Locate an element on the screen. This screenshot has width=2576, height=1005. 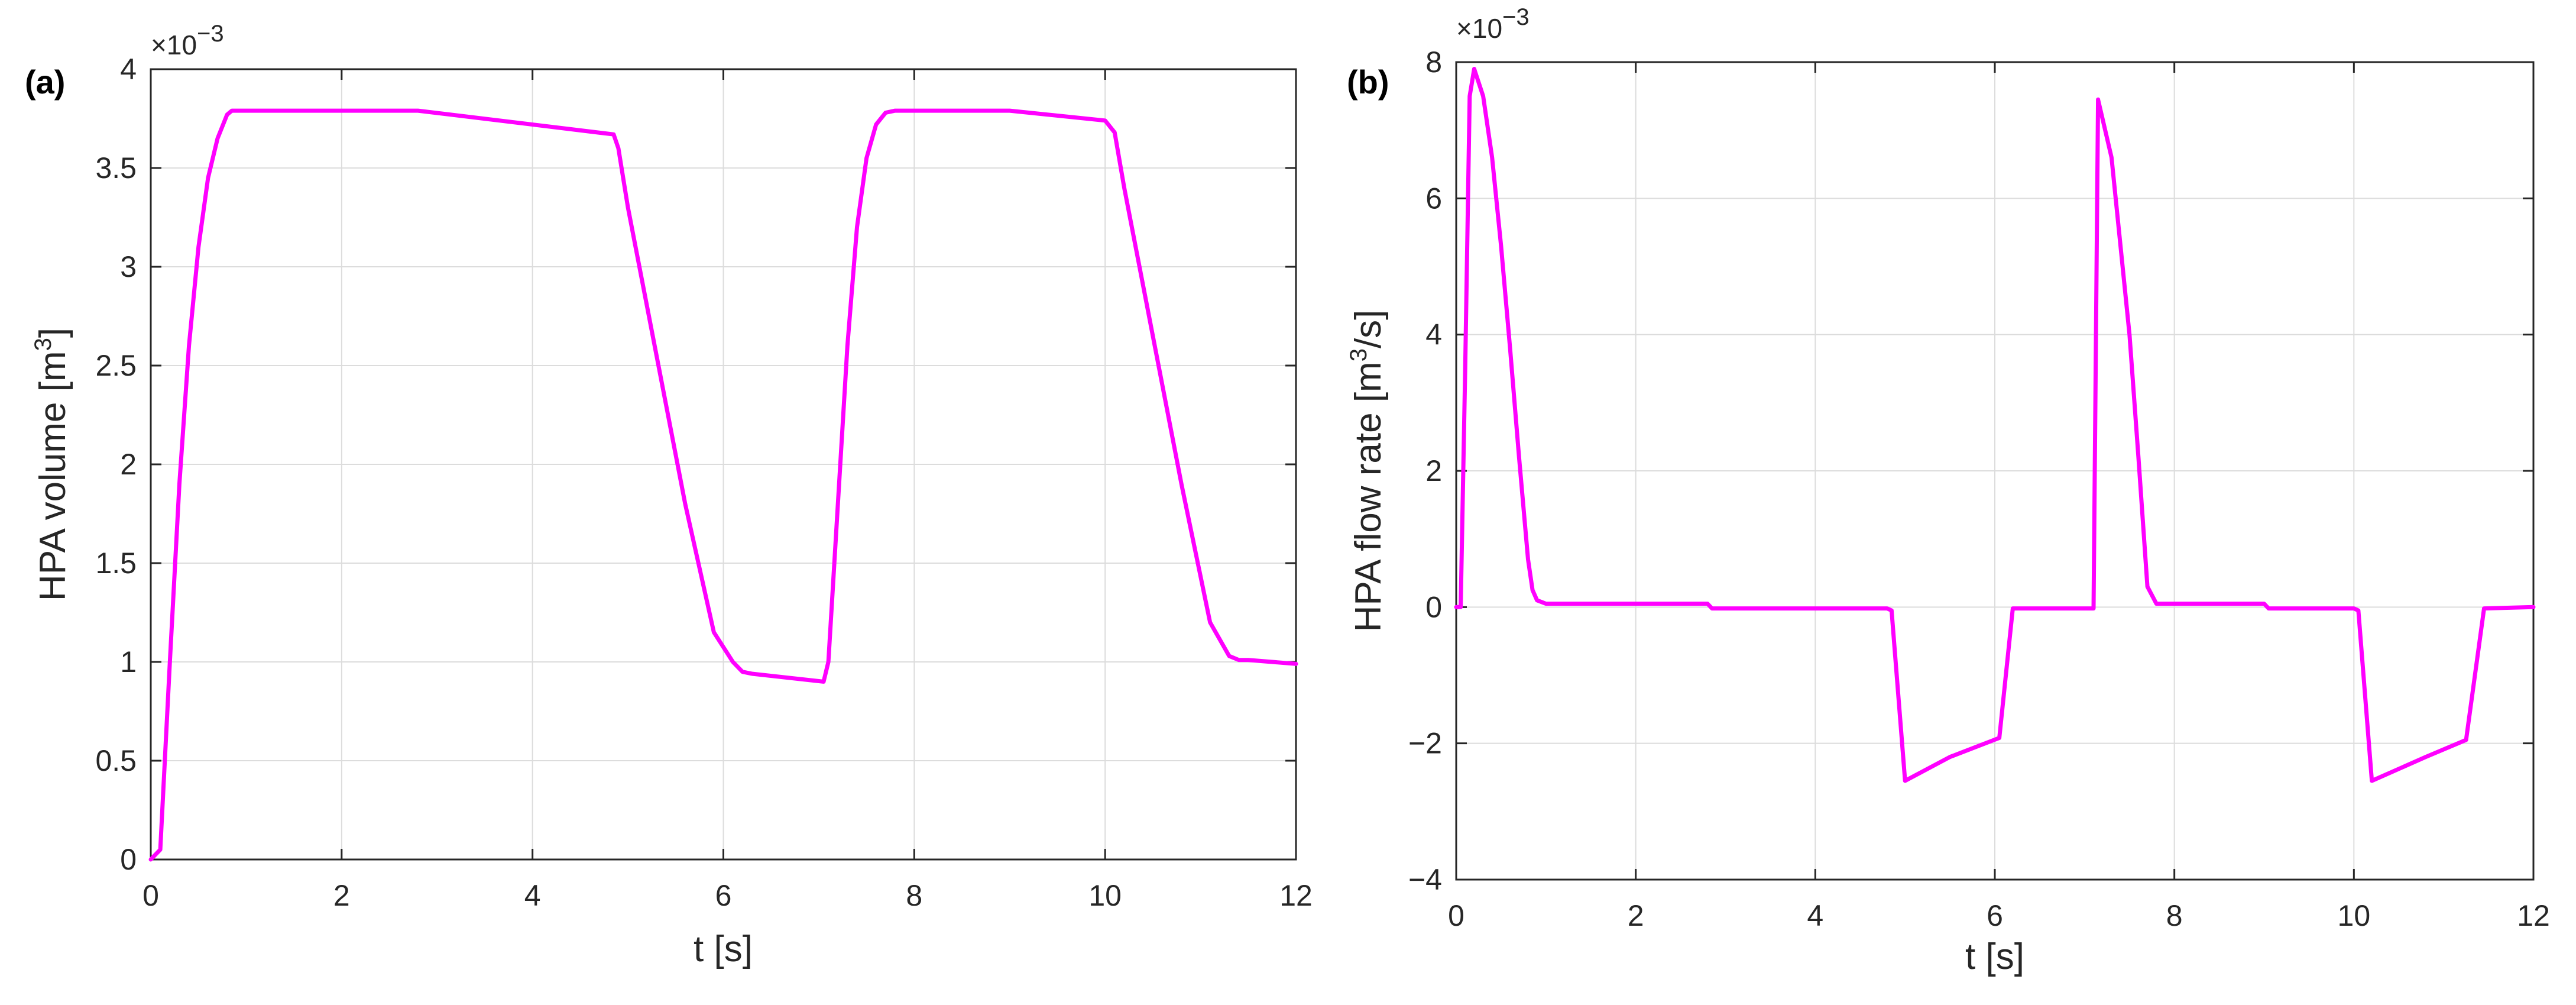
panel-a-y-tick-label: 0 is located at coordinates (128, 860).